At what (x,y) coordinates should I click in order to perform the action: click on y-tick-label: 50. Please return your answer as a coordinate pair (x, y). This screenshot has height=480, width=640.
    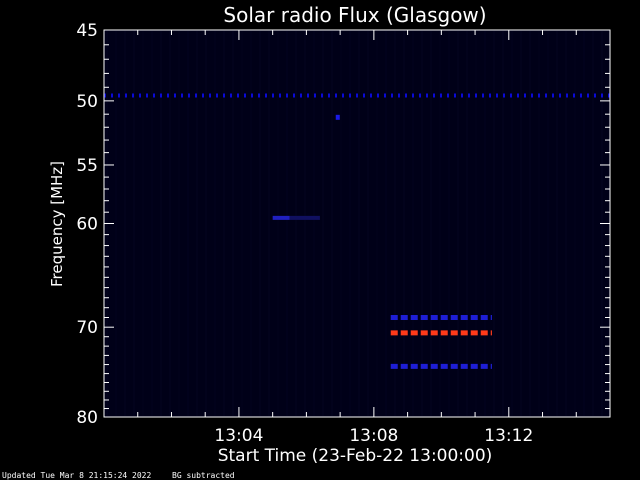
    Looking at the image, I should click on (87, 102).